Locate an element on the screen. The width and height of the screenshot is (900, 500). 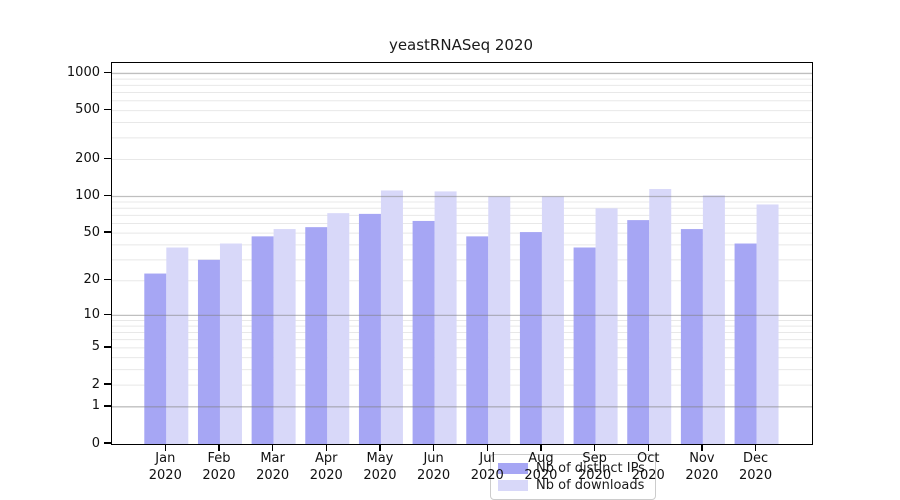
legend-item-distinct-ips: Nb of distinct IPs is located at coordinates (572, 468).